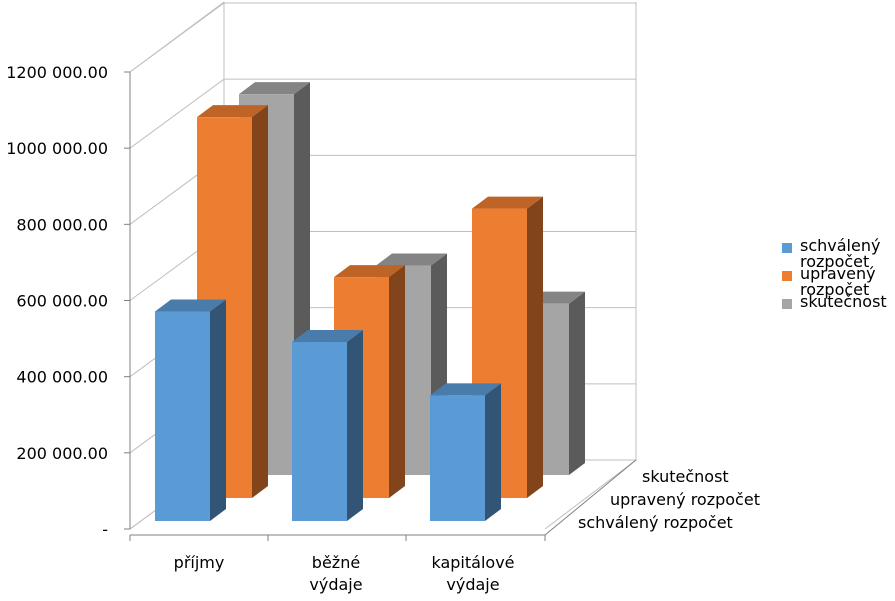 Image resolution: width=895 pixels, height=601 pixels. What do you see at coordinates (57, 72) in the screenshot?
I see `y-tick-label: 1200 000.00` at bounding box center [57, 72].